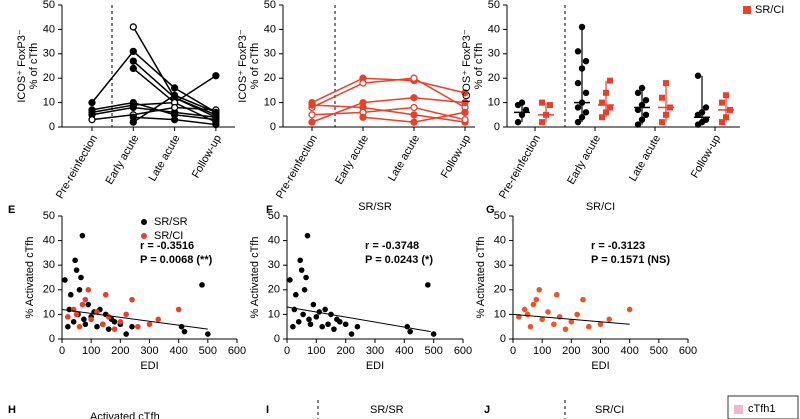 The width and height of the screenshot is (800, 419). What do you see at coordinates (571, 351) in the screenshot?
I see `x-tick-label: 200` at bounding box center [571, 351].